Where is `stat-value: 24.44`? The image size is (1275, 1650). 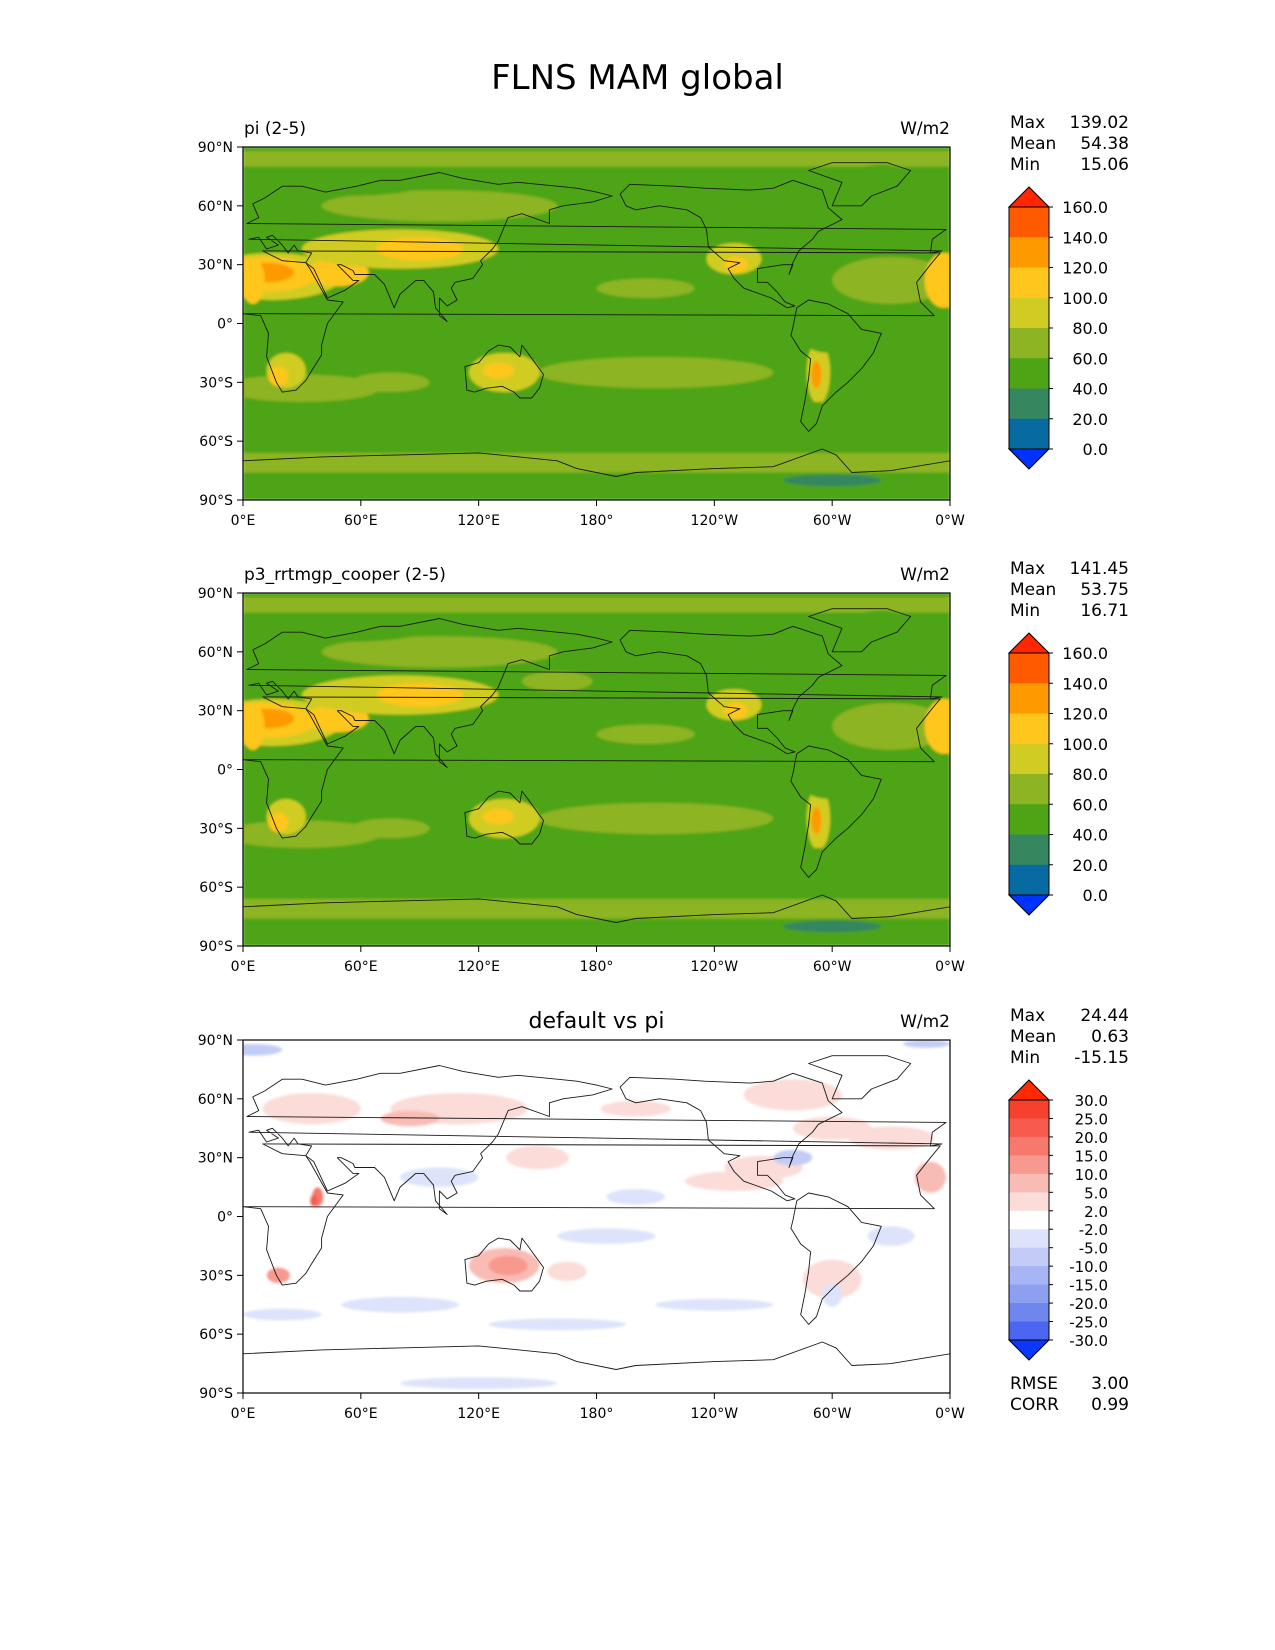
stat-value: 24.44 is located at coordinates (1104, 1016).